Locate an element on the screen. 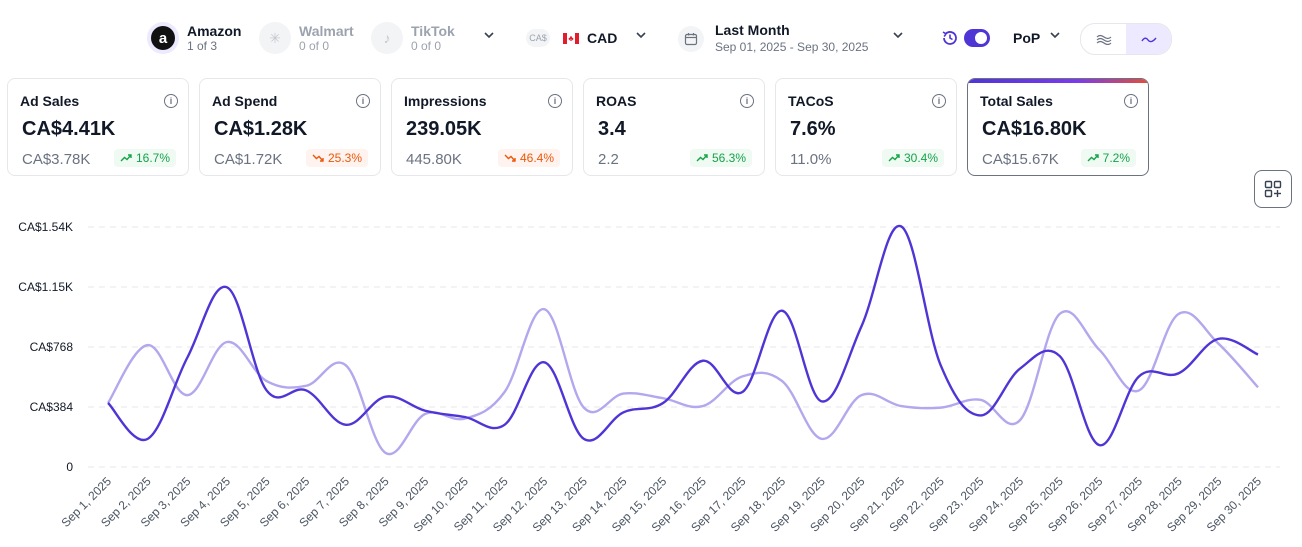 The image size is (1302, 547). metric-card-1: Ad Spend i CA$1.28K CA$1.72K 25.3% is located at coordinates (290, 127).